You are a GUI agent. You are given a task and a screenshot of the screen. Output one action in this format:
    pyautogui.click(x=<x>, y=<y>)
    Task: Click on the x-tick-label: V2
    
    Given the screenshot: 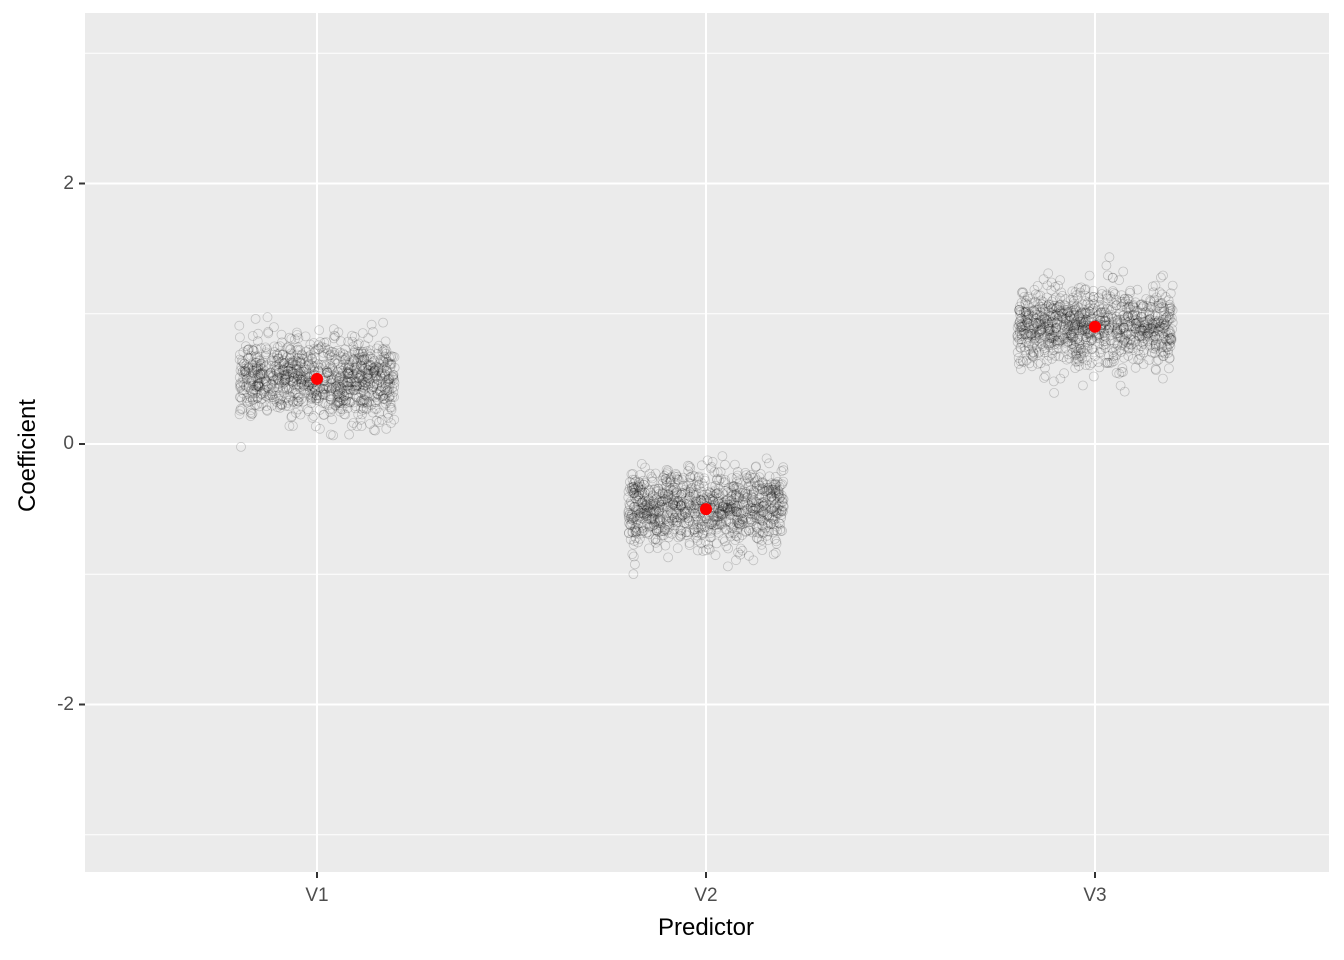 What is the action you would take?
    pyautogui.click(x=706, y=895)
    